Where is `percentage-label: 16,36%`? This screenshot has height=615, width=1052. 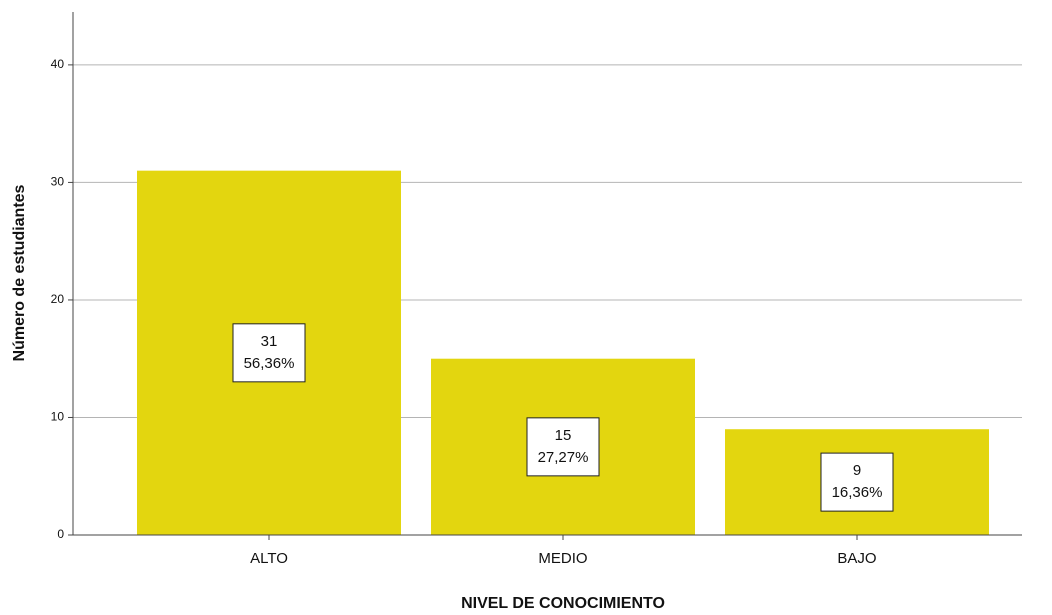 percentage-label: 16,36% is located at coordinates (857, 492).